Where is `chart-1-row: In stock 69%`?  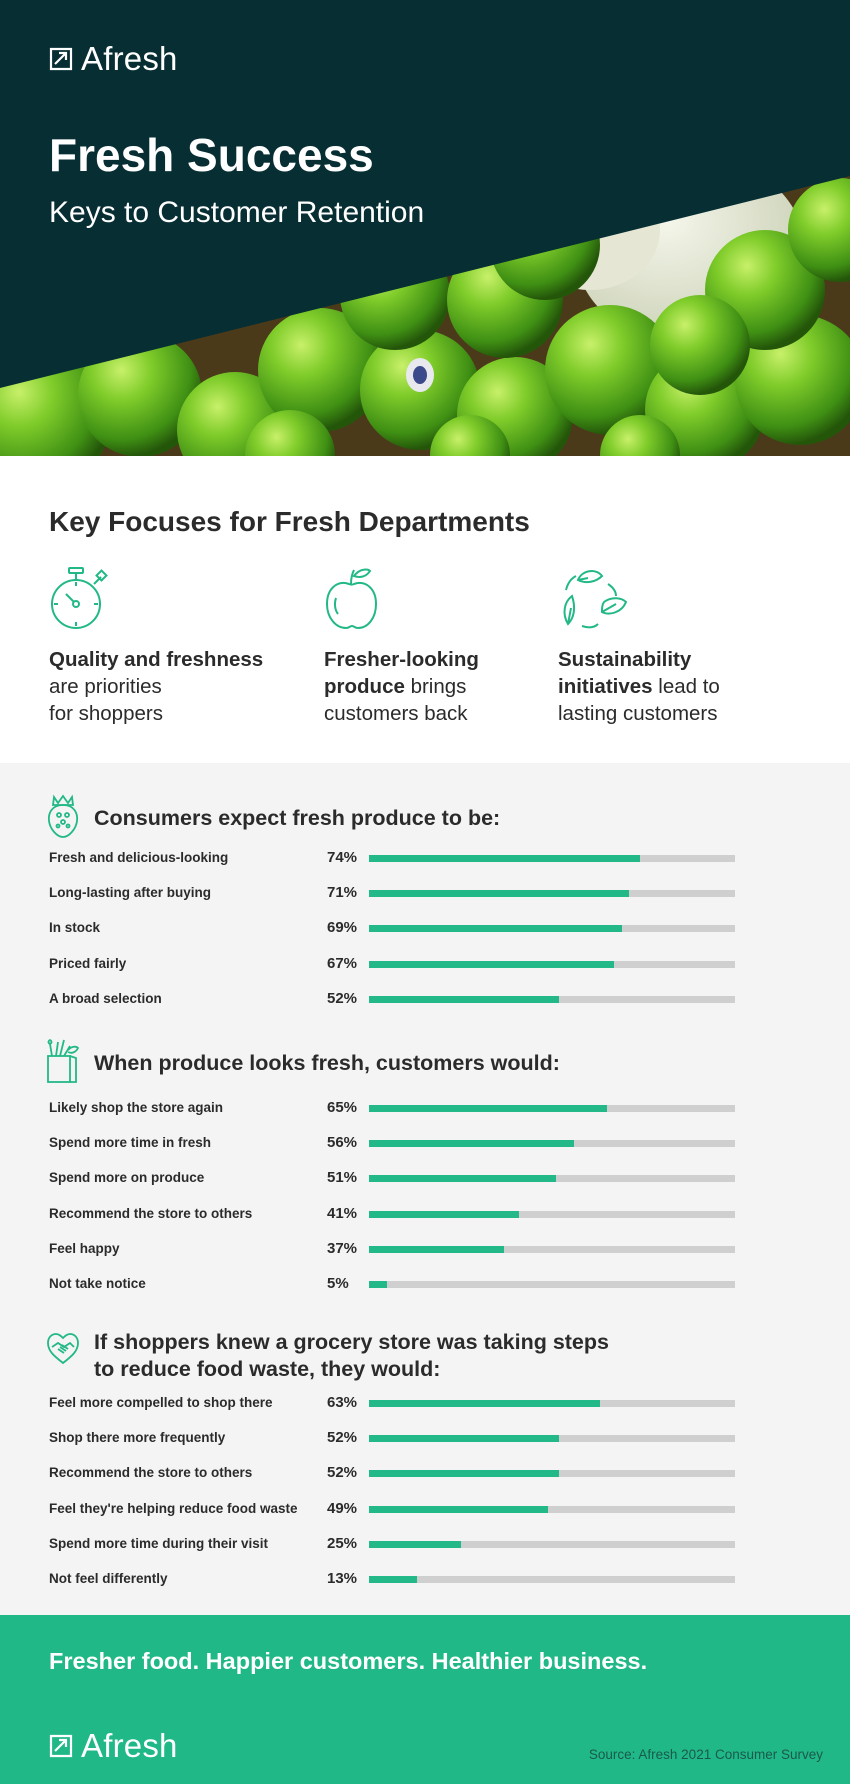
chart-1-row: In stock 69% is located at coordinates (392, 928).